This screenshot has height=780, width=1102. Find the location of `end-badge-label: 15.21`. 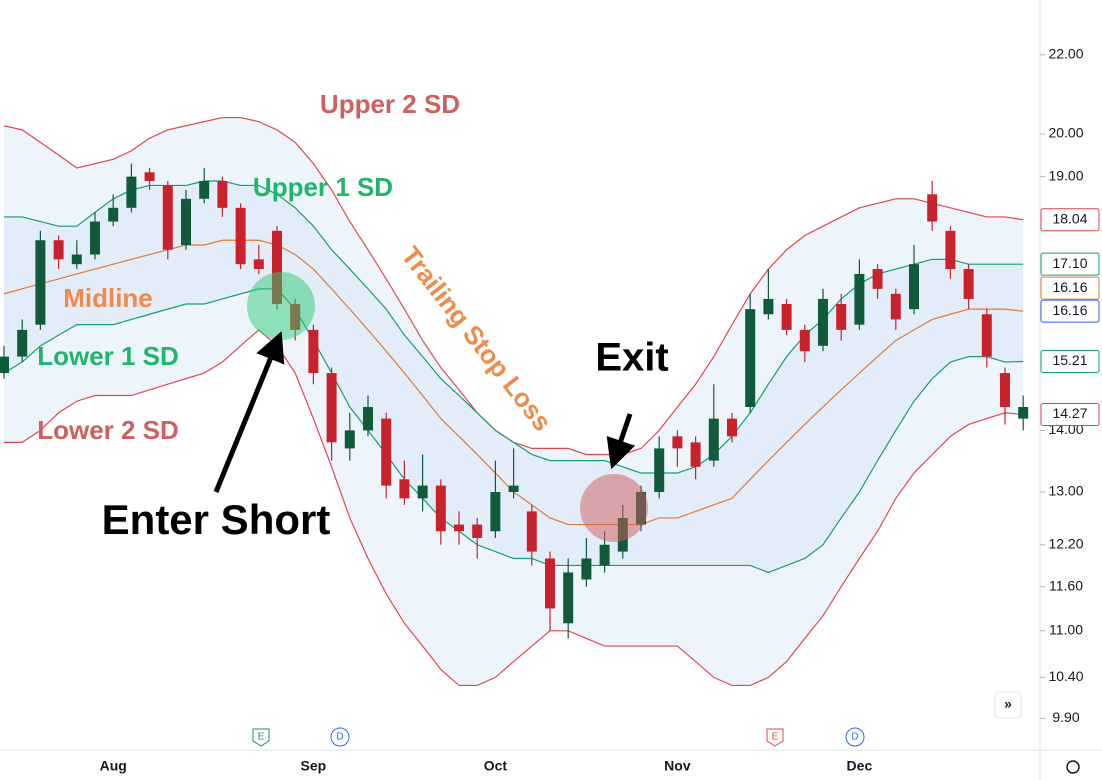

end-badge-label: 15.21 is located at coordinates (1069, 360).